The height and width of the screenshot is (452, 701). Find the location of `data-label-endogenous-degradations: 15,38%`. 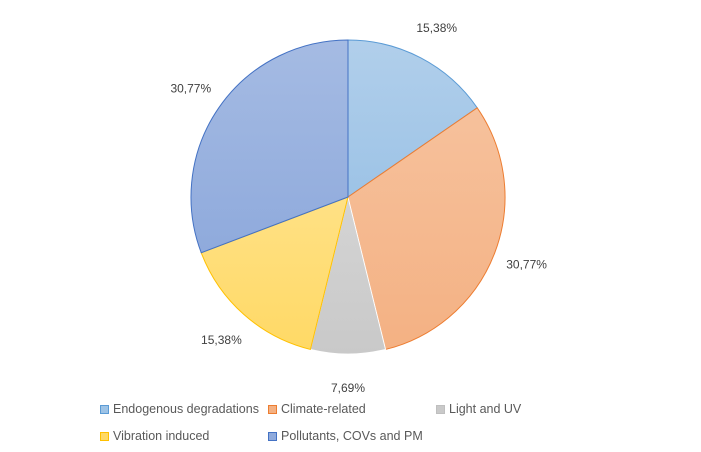

data-label-endogenous-degradations: 15,38% is located at coordinates (436, 28).